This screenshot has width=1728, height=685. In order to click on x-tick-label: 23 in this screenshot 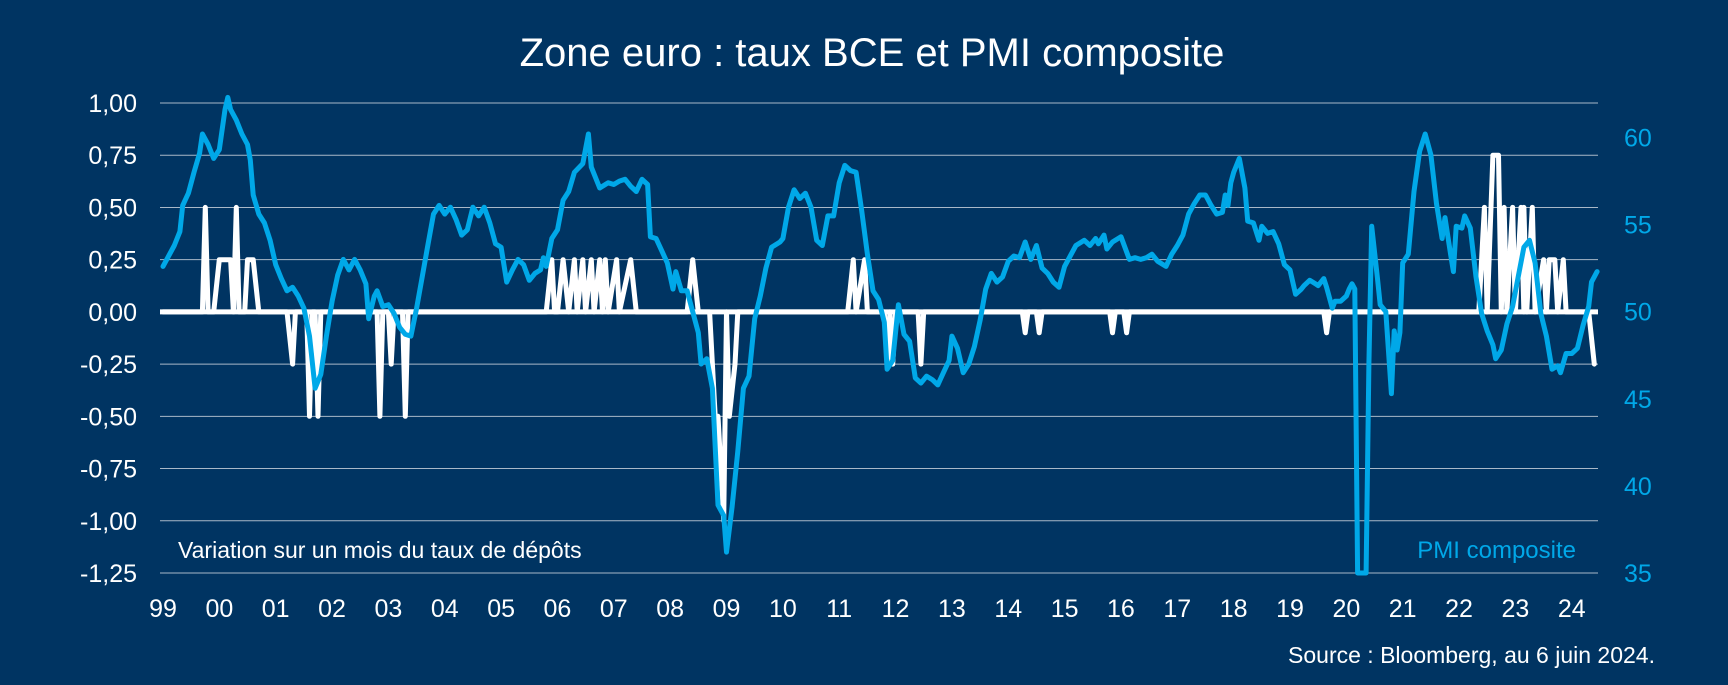, I will do `click(1515, 609)`.